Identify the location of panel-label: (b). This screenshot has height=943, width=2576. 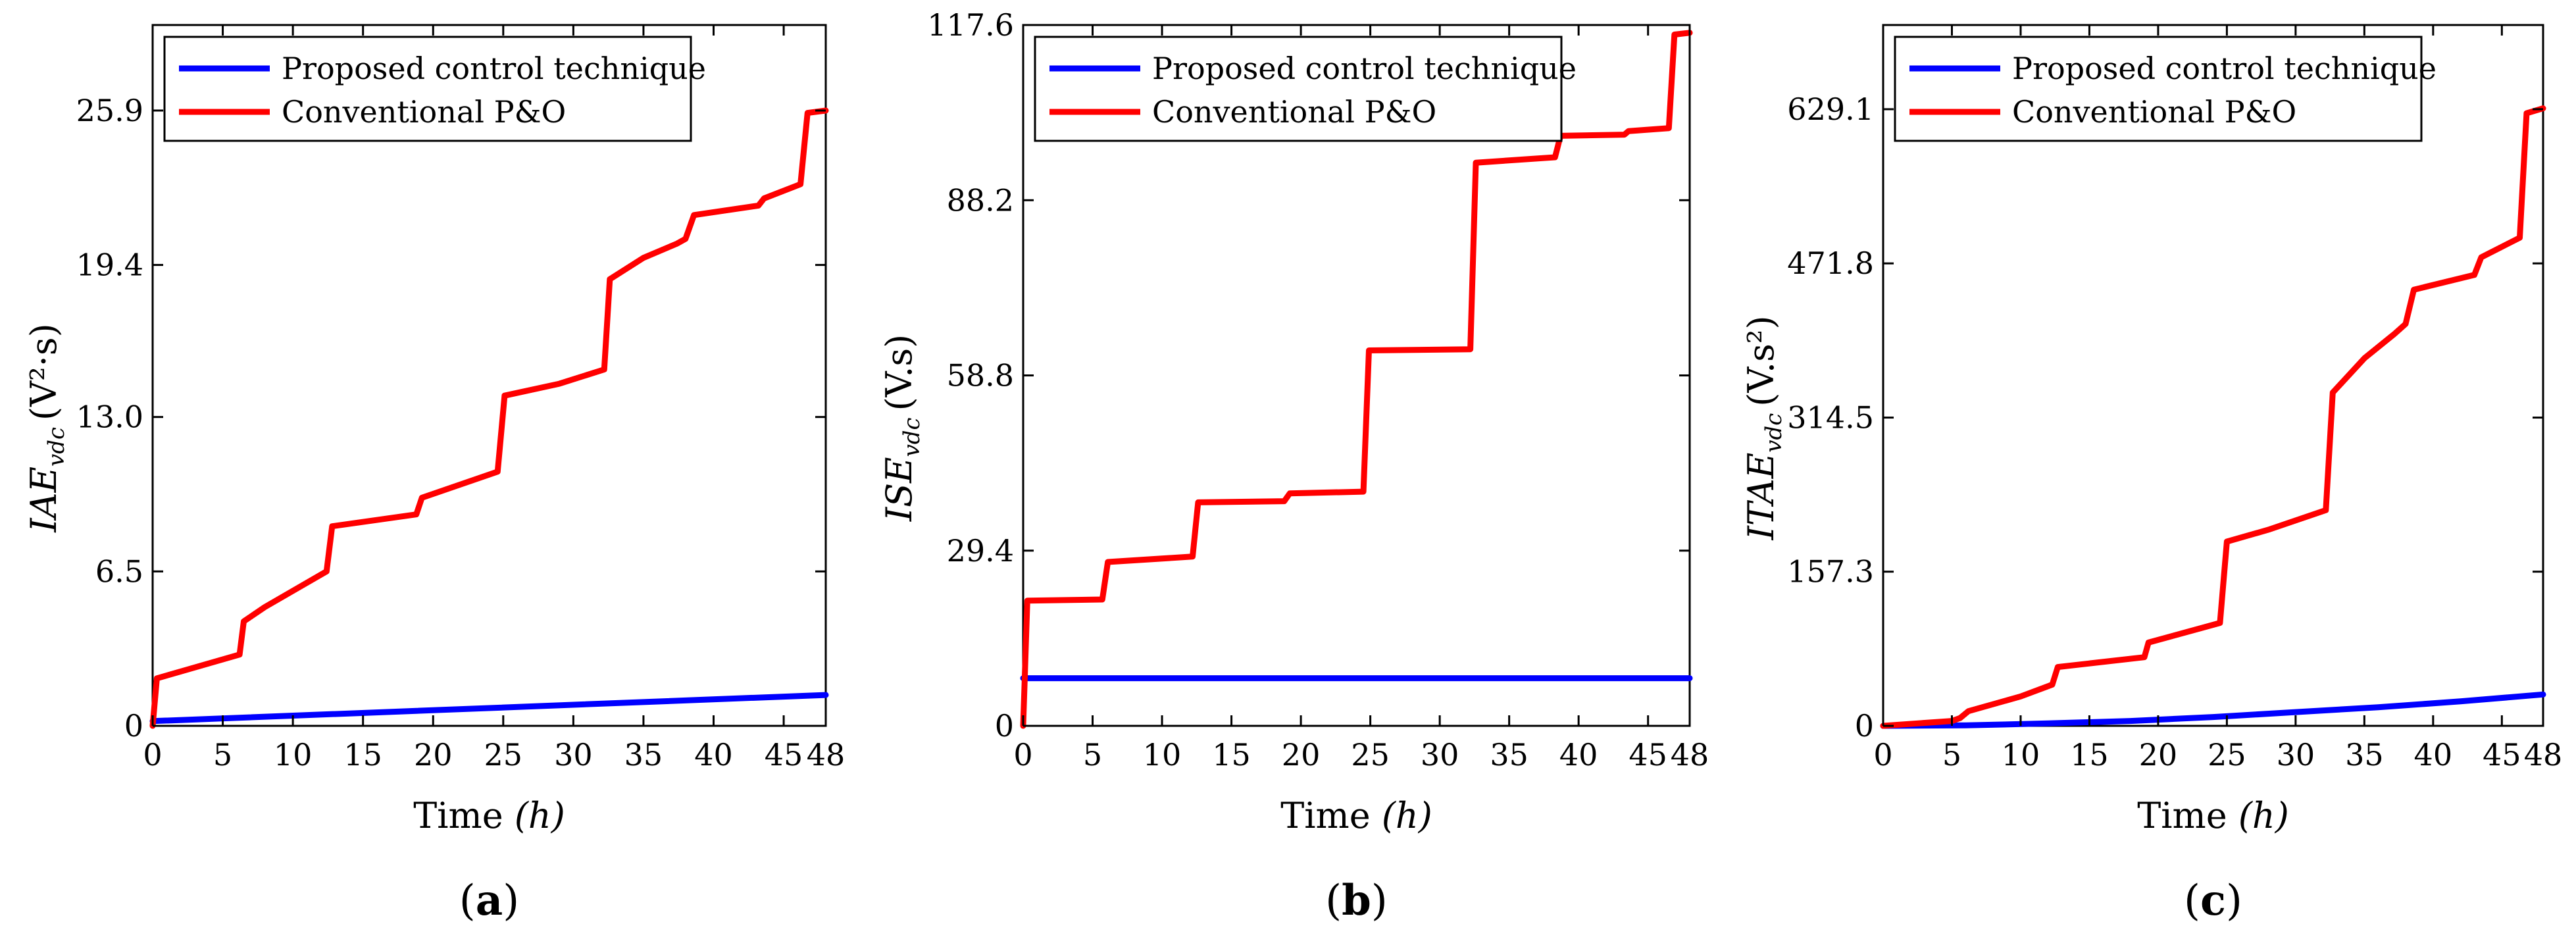
(1356, 900).